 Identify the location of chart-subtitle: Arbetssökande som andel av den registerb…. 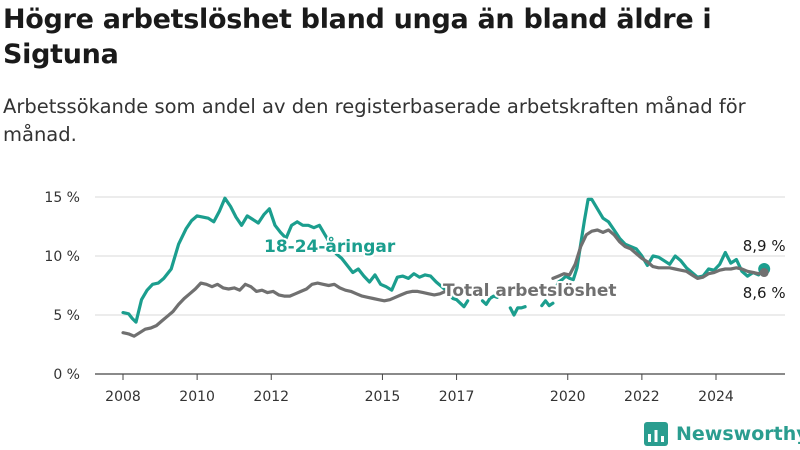
(374, 120).